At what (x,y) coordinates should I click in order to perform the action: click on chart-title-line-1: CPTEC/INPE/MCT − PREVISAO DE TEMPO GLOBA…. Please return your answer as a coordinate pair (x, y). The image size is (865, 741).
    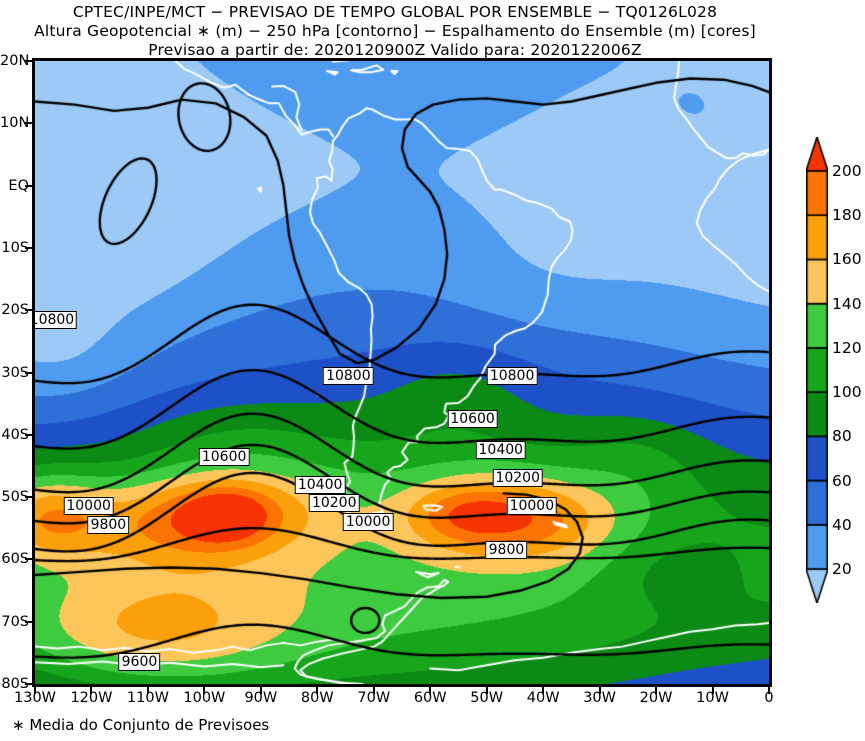
    Looking at the image, I should click on (395, 12).